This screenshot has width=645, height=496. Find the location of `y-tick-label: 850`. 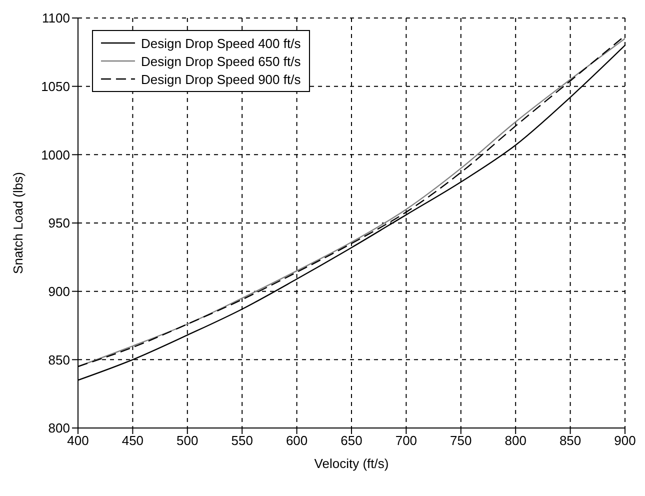

y-tick-label: 850 is located at coordinates (59, 360).